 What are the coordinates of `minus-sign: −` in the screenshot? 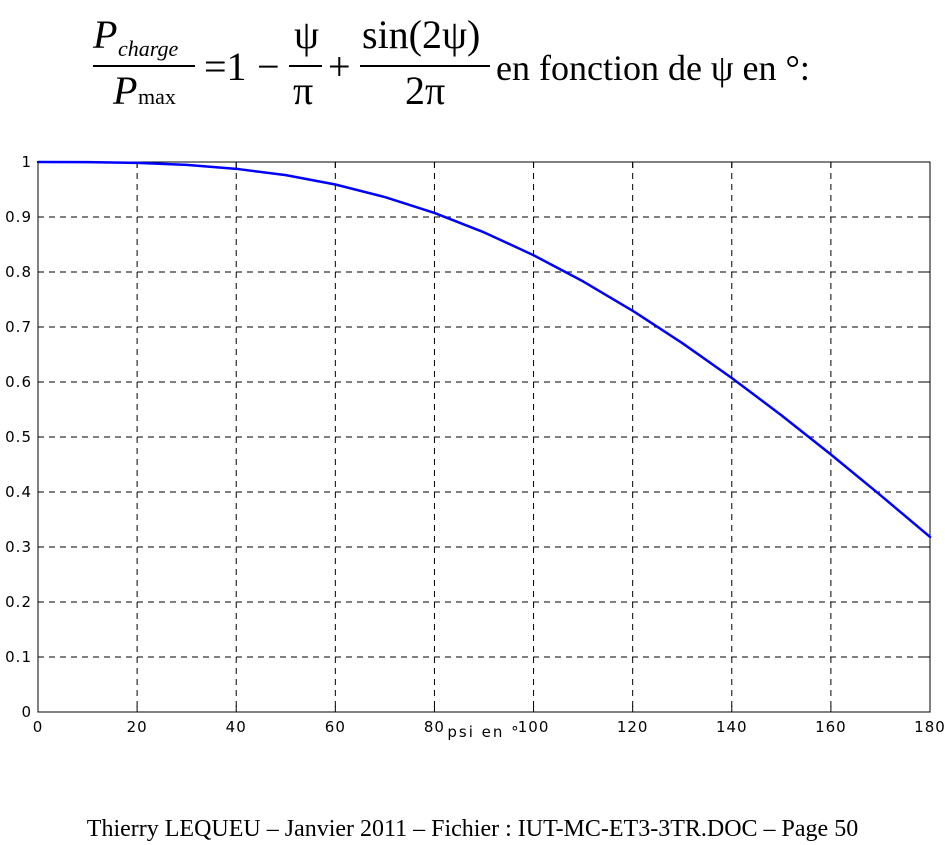 It's located at (268, 66).